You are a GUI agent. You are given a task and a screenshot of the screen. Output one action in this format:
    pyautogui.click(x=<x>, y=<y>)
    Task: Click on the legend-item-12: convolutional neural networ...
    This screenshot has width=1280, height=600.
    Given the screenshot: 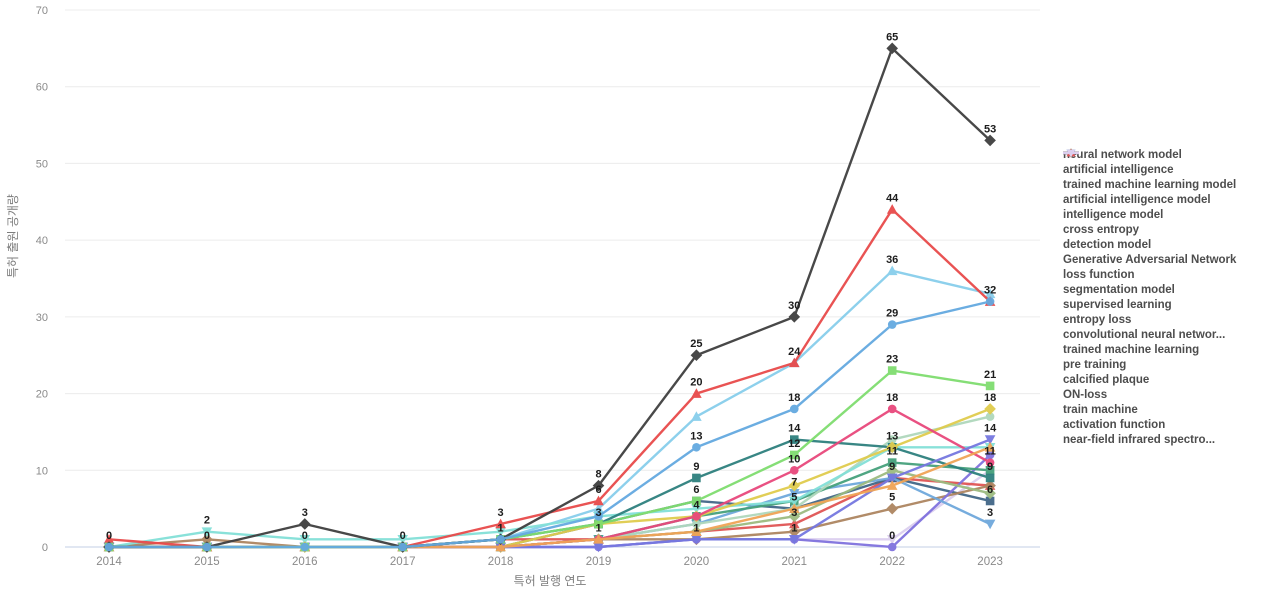 What is the action you would take?
    pyautogui.click(x=1149, y=246)
    